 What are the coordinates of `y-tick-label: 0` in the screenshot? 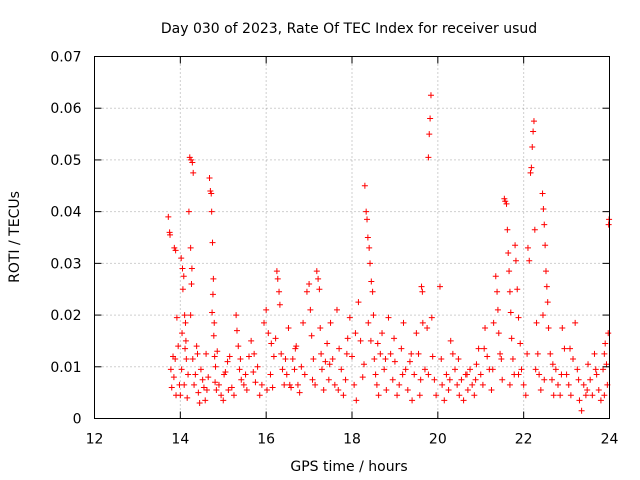 It's located at (77, 420).